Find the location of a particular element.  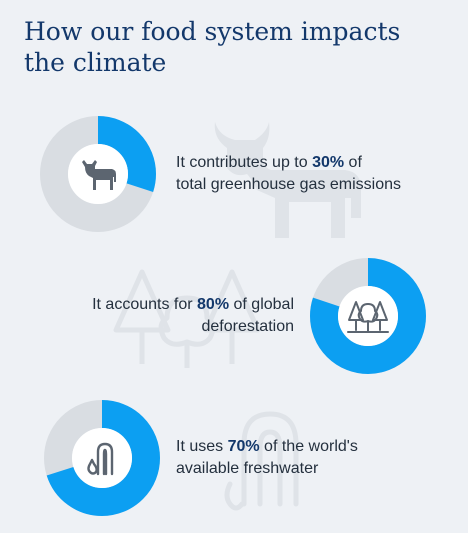

background-tap-illustration is located at coordinates (261, 461).